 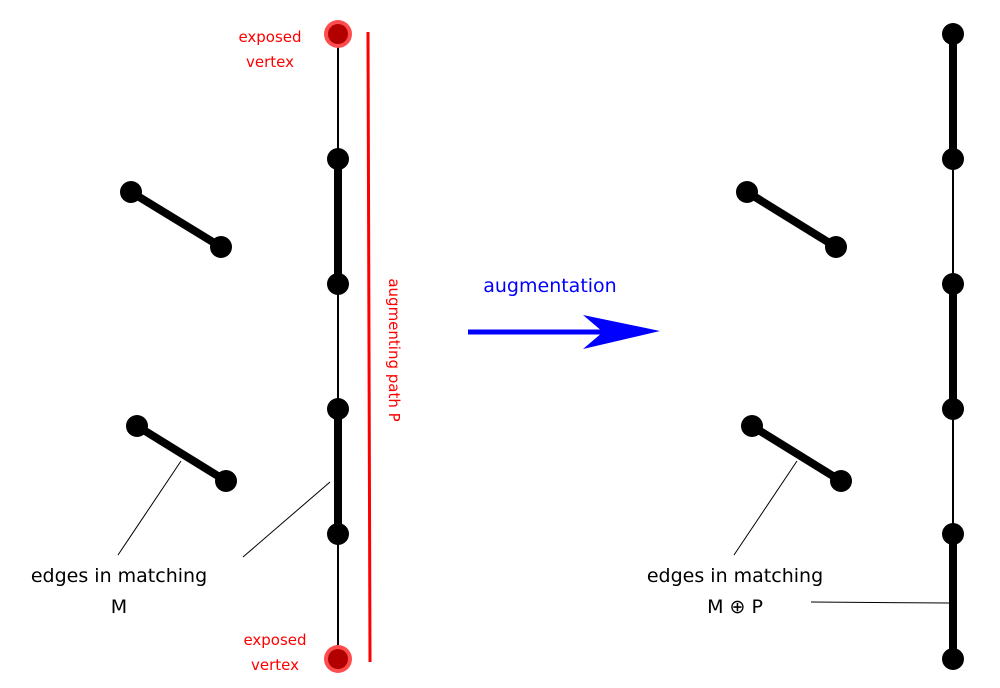 What do you see at coordinates (270, 62) in the screenshot?
I see `exposed-label-top-2: vertex` at bounding box center [270, 62].